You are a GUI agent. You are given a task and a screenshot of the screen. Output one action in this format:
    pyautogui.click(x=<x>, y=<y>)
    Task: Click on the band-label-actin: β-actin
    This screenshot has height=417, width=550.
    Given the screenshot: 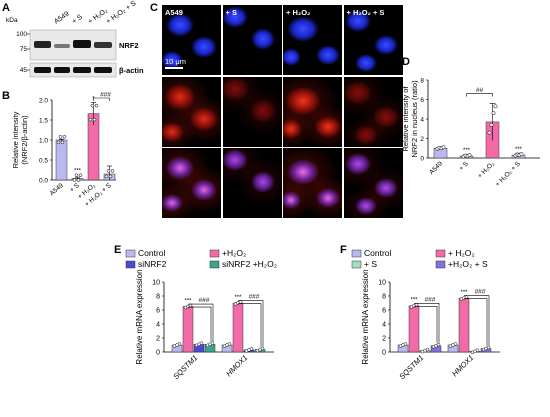 What is the action you would take?
    pyautogui.click(x=131, y=70)
    